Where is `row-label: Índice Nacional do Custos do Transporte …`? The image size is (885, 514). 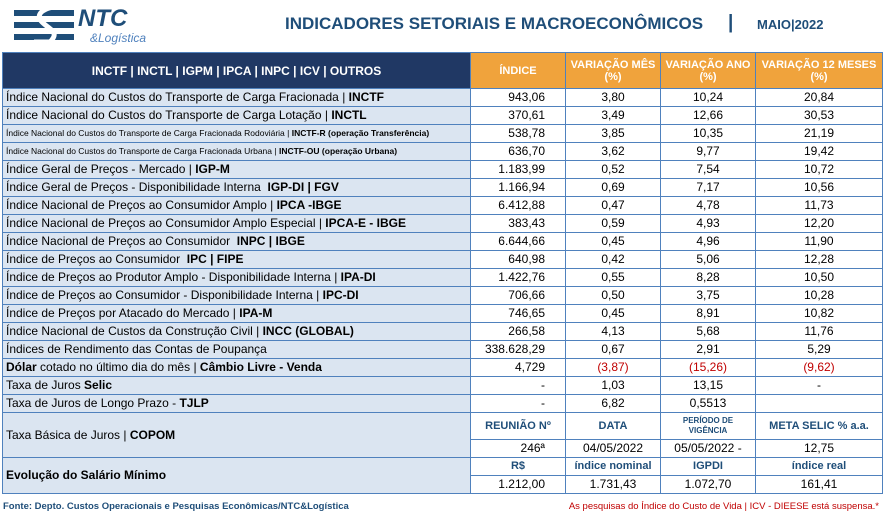 row-label: Índice Nacional do Custos do Transporte … is located at coordinates (236, 151).